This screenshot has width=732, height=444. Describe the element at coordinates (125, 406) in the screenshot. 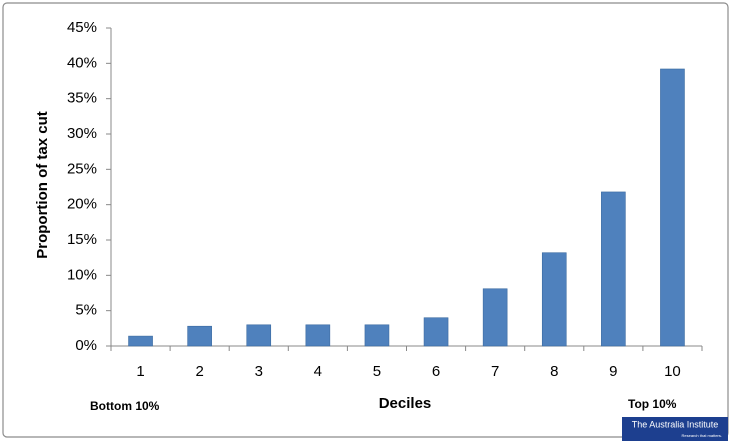

I see `annotation: Bottom 10%` at that location.